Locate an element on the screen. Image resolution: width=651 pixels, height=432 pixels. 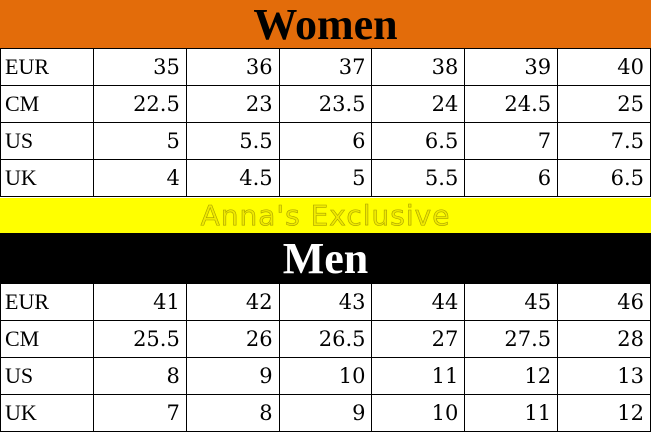
size-cell: 23.5 is located at coordinates (325, 104).